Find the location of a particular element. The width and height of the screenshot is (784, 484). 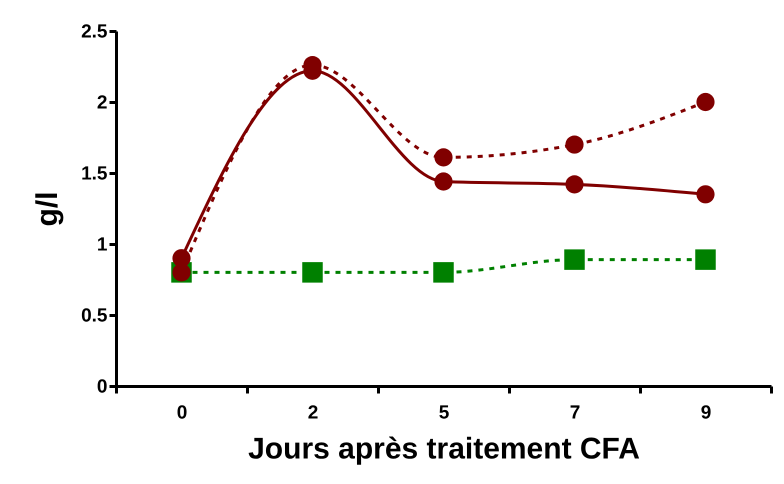

x-tick-label: 7 is located at coordinates (575, 413).